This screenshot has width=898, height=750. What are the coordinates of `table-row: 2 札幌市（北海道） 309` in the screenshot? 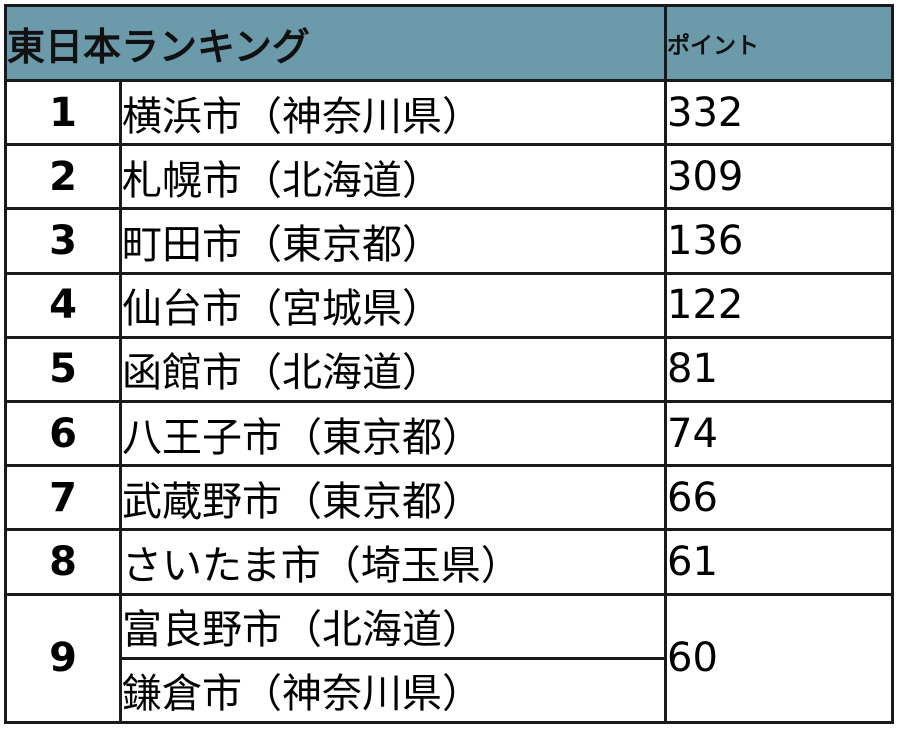 It's located at (449, 177).